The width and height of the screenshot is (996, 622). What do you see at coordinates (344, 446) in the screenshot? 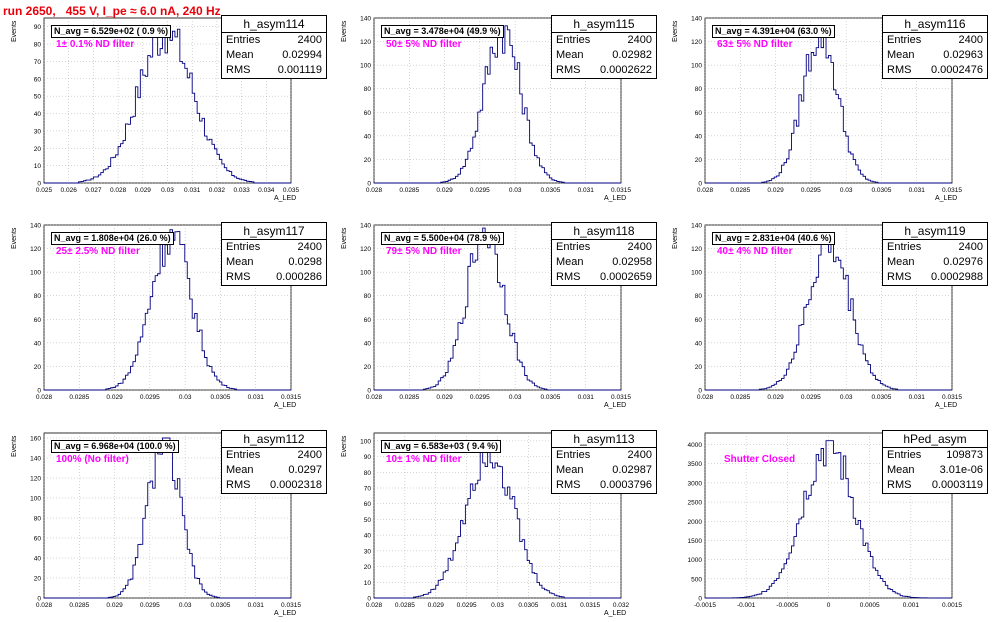
I see `y-axis-label: Events` at bounding box center [344, 446].